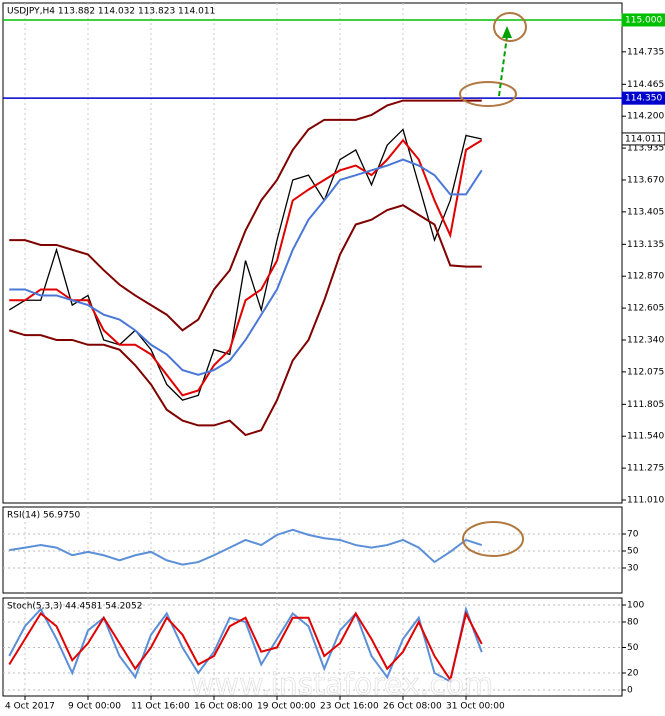  I want to click on x-tick-label: 23 Oct 16:00, so click(349, 707).